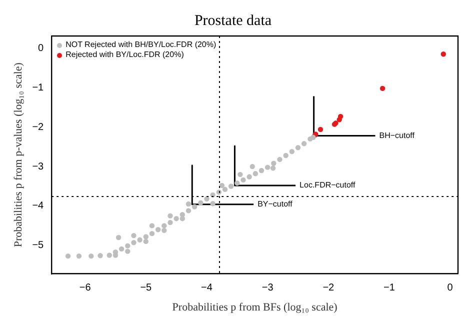 The width and height of the screenshot is (474, 326). What do you see at coordinates (85, 288) in the screenshot?
I see `x-tick-label: −6` at bounding box center [85, 288].